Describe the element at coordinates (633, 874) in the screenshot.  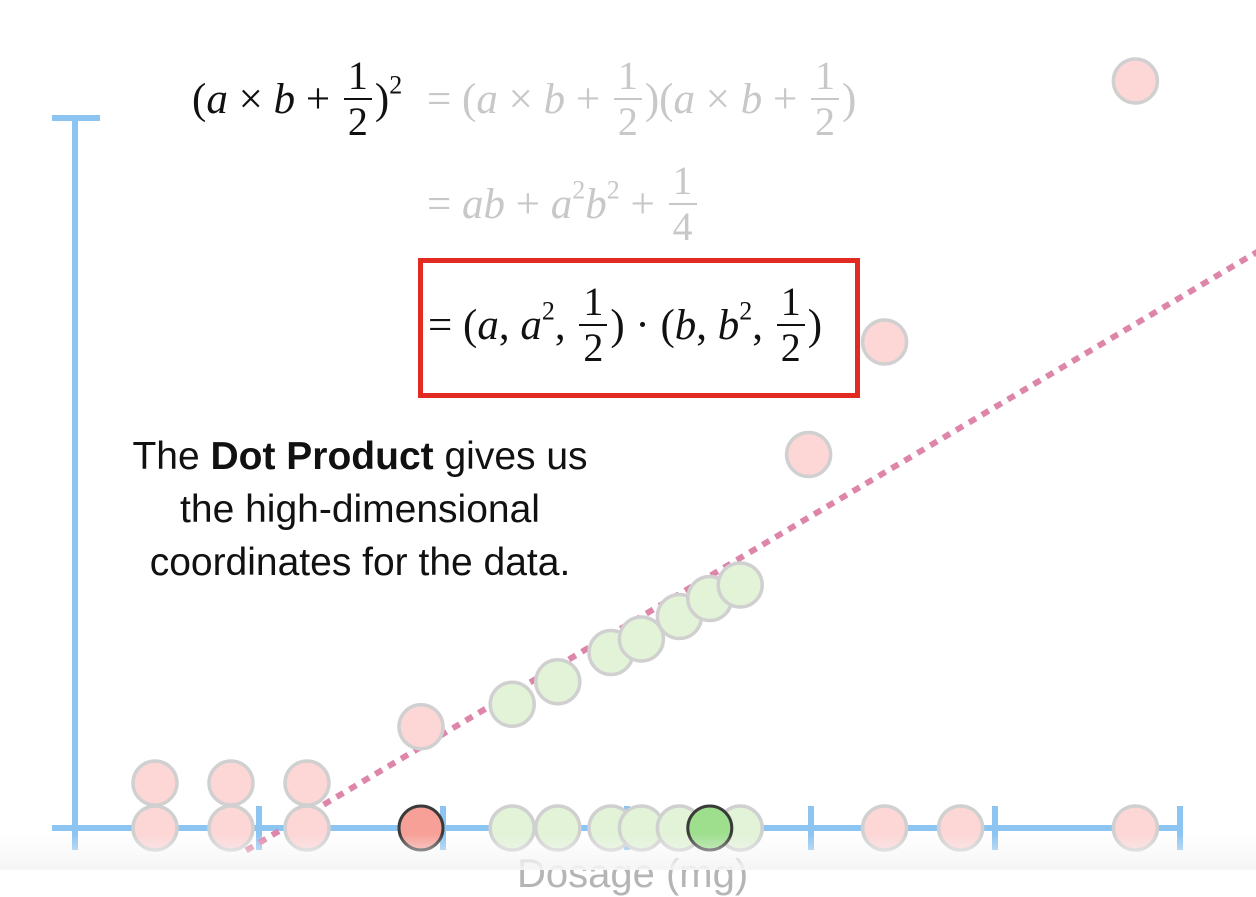
I see `x-axis-label: Dosage (mg)` at that location.